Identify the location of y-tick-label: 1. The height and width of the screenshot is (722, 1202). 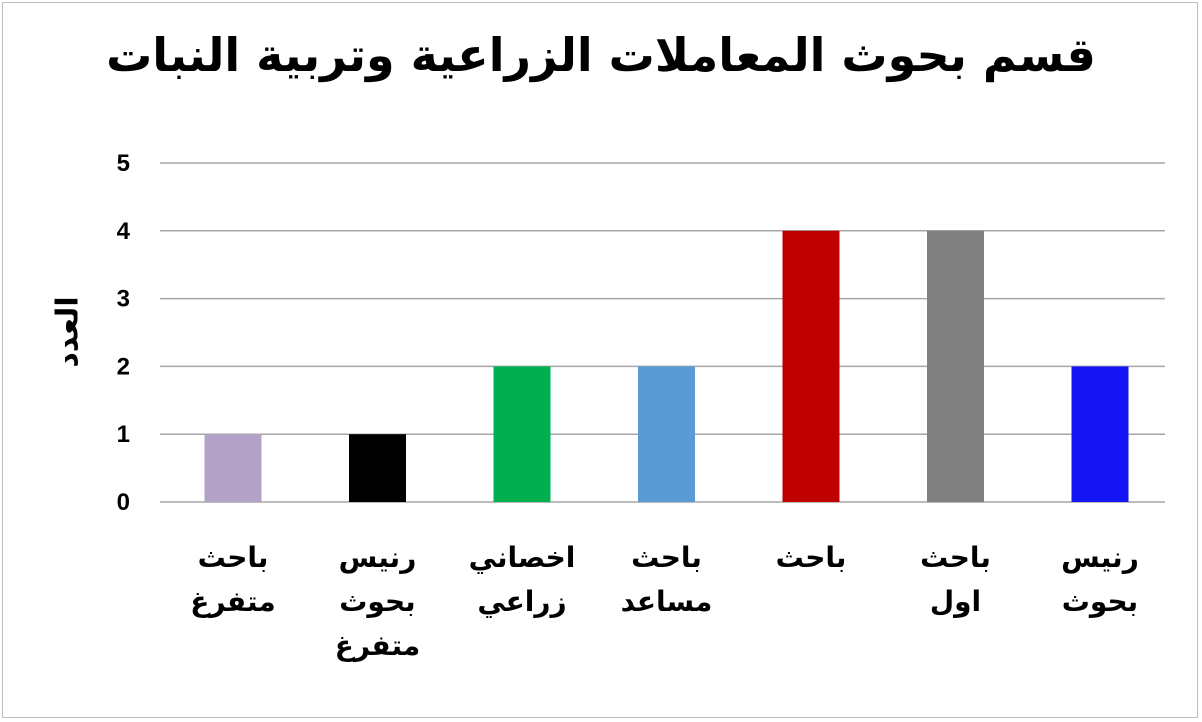
(123, 434).